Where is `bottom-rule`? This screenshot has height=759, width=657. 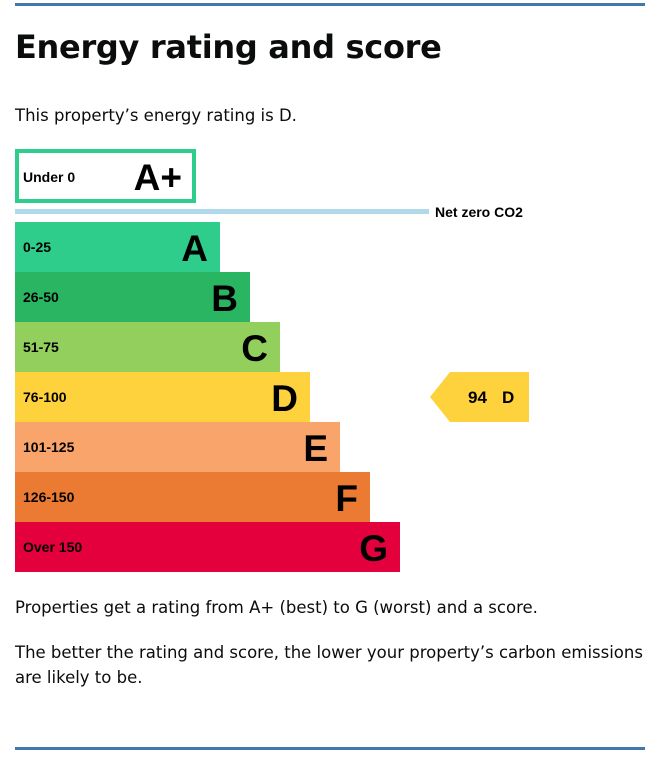
bottom-rule is located at coordinates (330, 748).